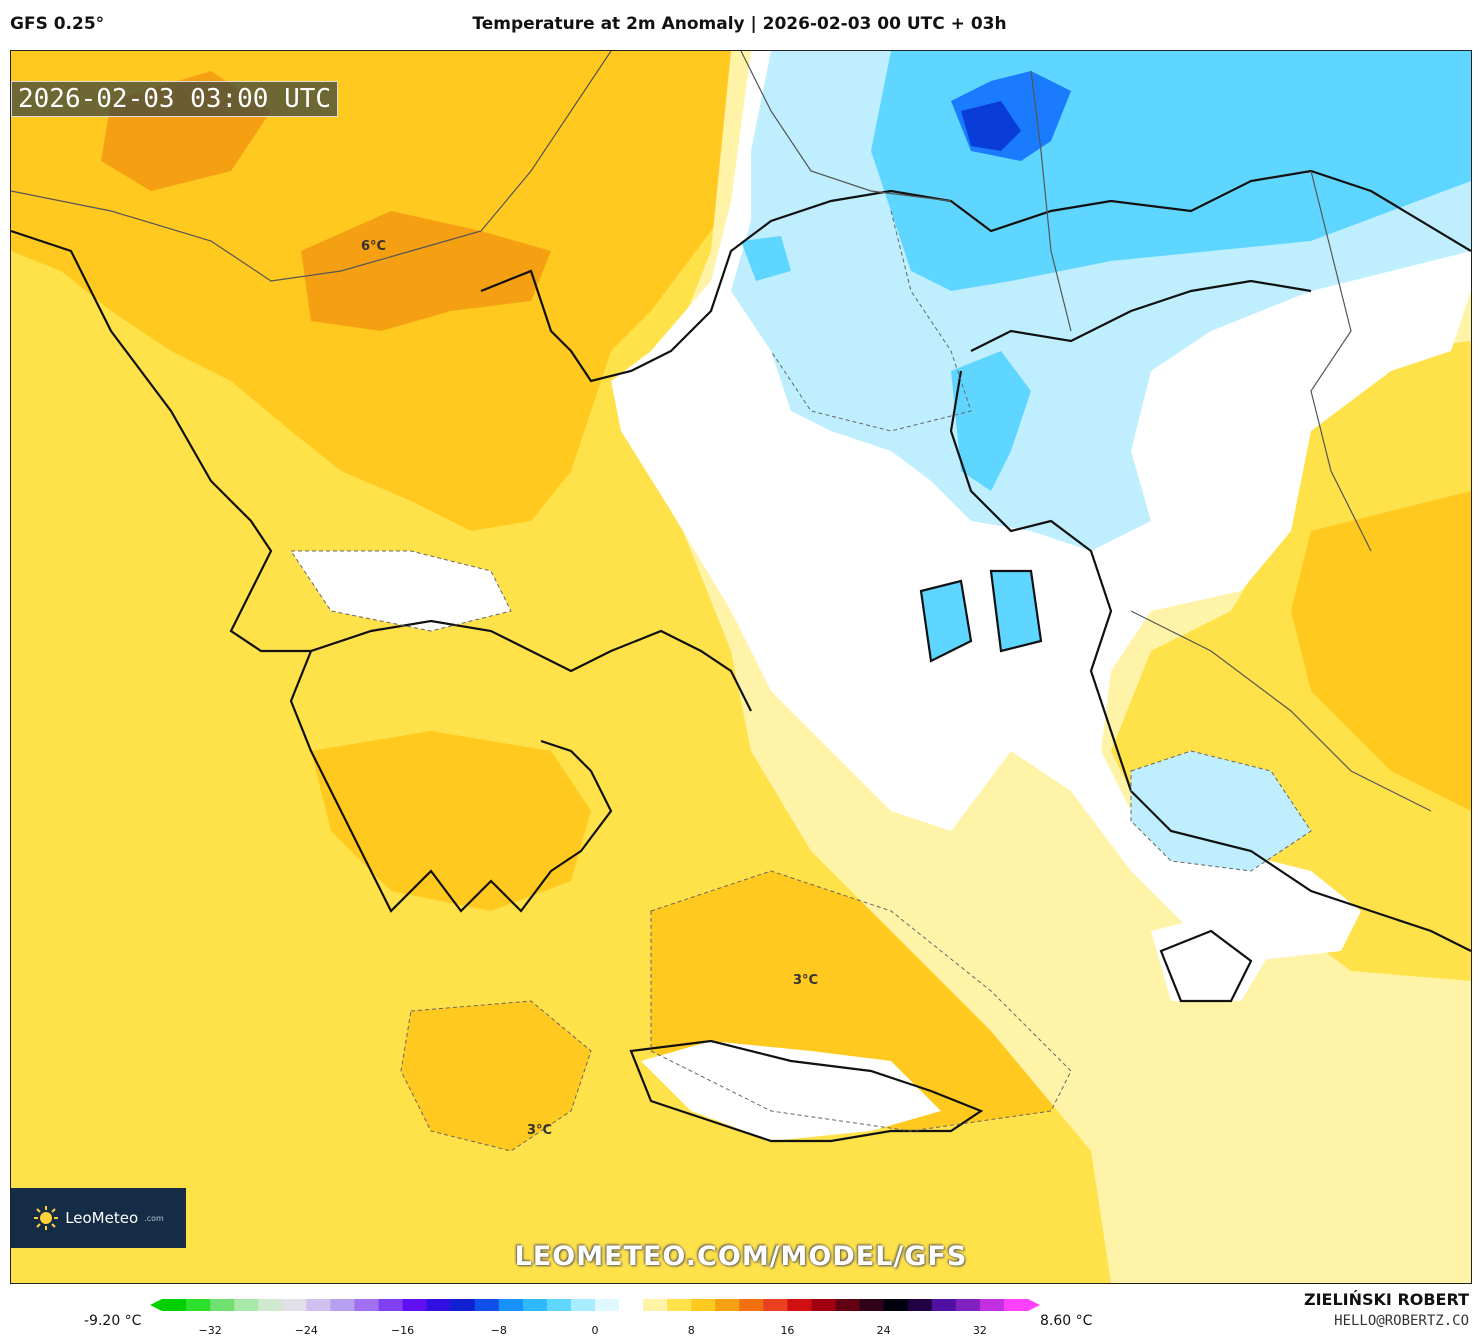 The width and height of the screenshot is (1479, 1338). What do you see at coordinates (1386, 1299) in the screenshot?
I see `author-name: ZIELIŃSKI ROBERT` at bounding box center [1386, 1299].